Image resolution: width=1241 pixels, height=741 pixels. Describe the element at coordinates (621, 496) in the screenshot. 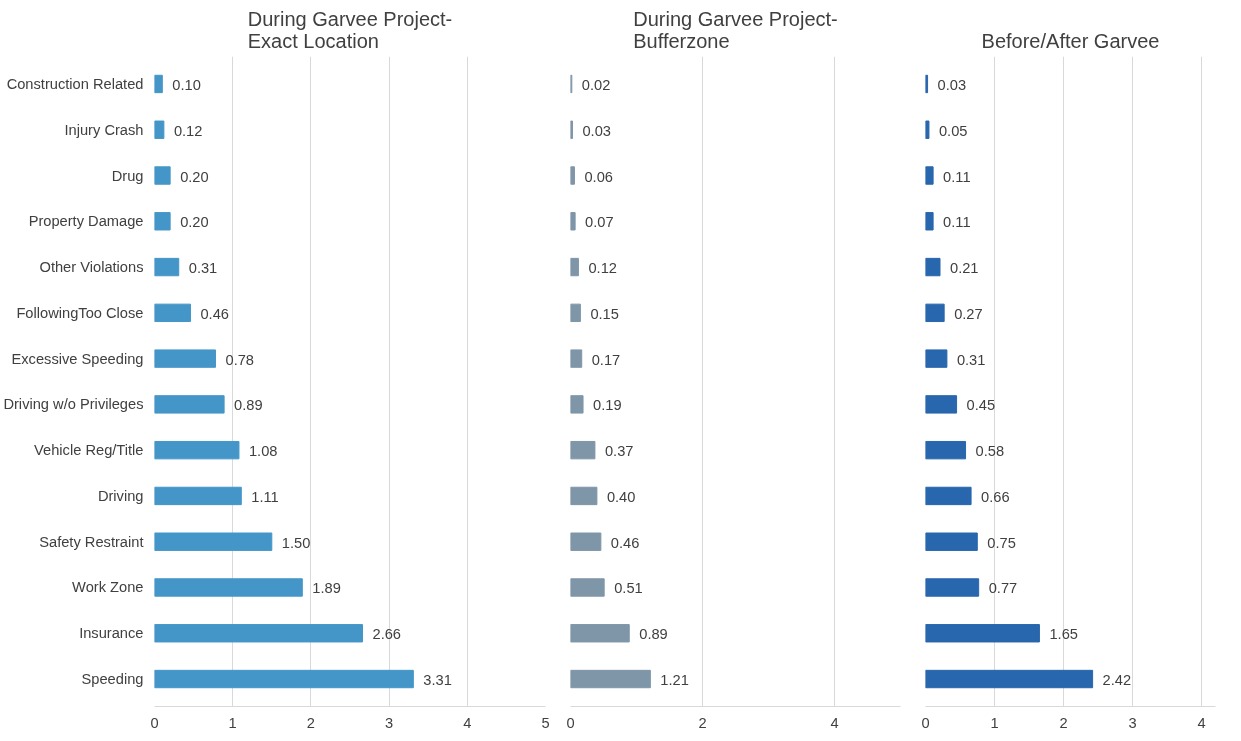

I see `data-label: 0.40` at that location.